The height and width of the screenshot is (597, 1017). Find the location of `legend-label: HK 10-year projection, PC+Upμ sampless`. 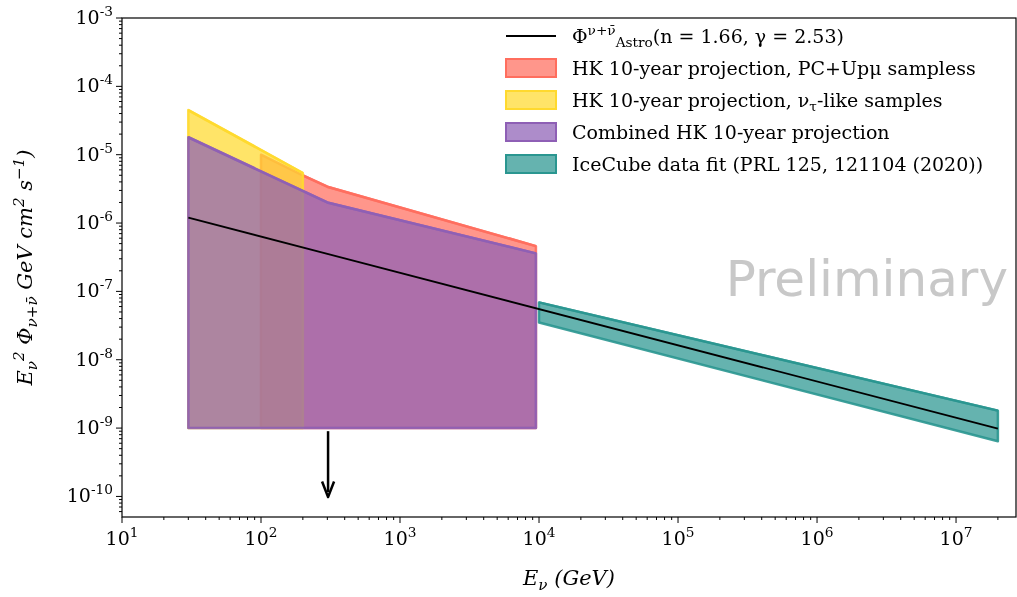

legend-label: HK 10-year projection, PC+Upμ sampless is located at coordinates (774, 68).